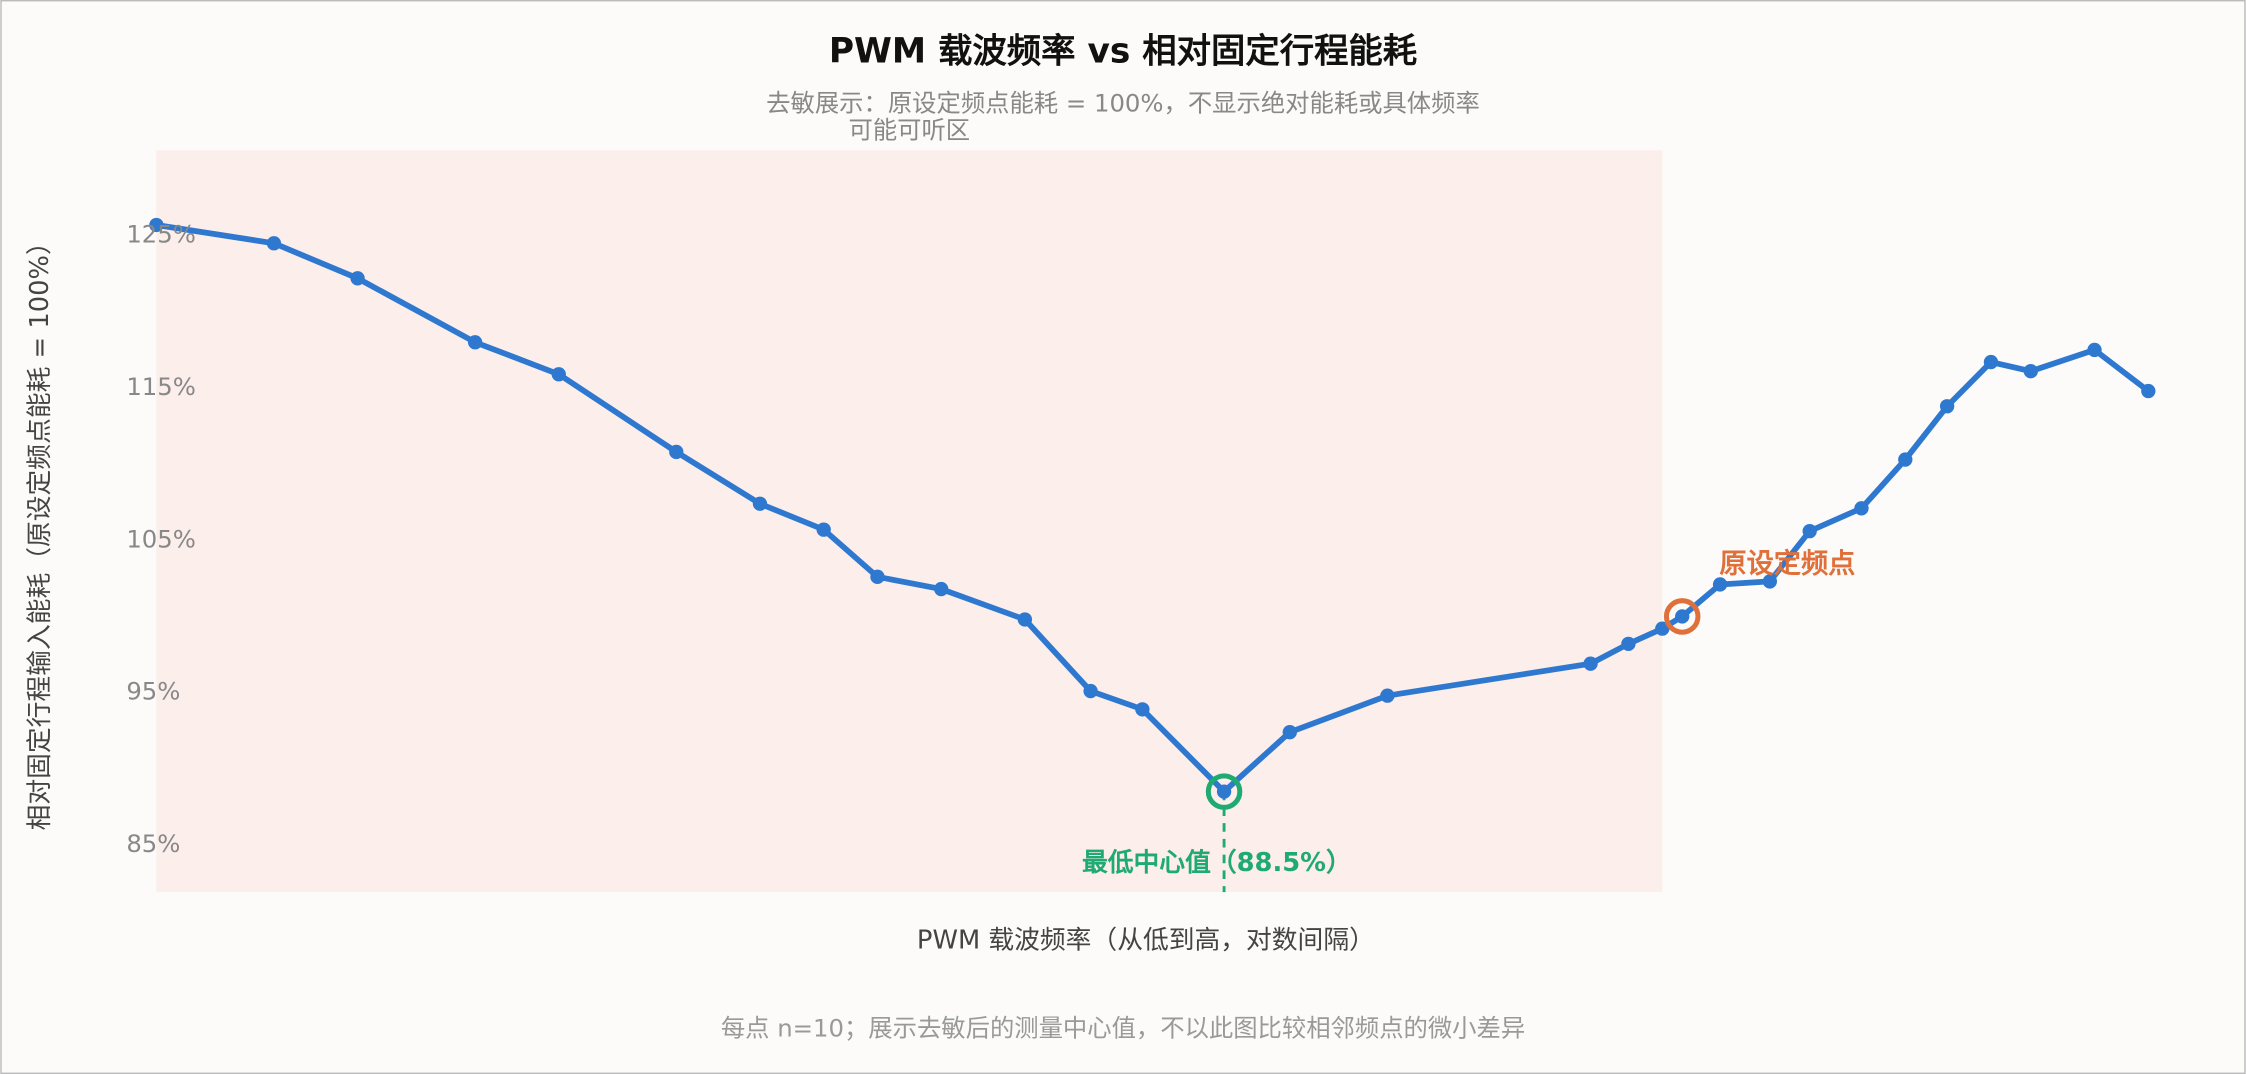 Image resolution: width=2246 pixels, height=1074 pixels. I want to click on annotation: 最低中心值（88.5%）, so click(1217, 863).